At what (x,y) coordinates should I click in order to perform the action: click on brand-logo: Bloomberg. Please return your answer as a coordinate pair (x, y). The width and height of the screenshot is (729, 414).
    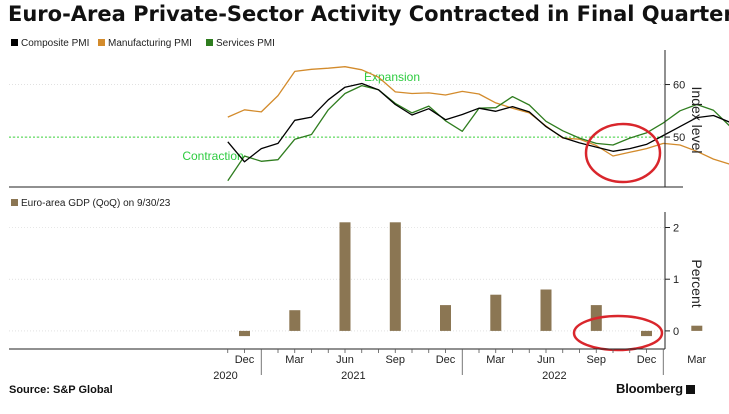
    Looking at the image, I should click on (655, 388).